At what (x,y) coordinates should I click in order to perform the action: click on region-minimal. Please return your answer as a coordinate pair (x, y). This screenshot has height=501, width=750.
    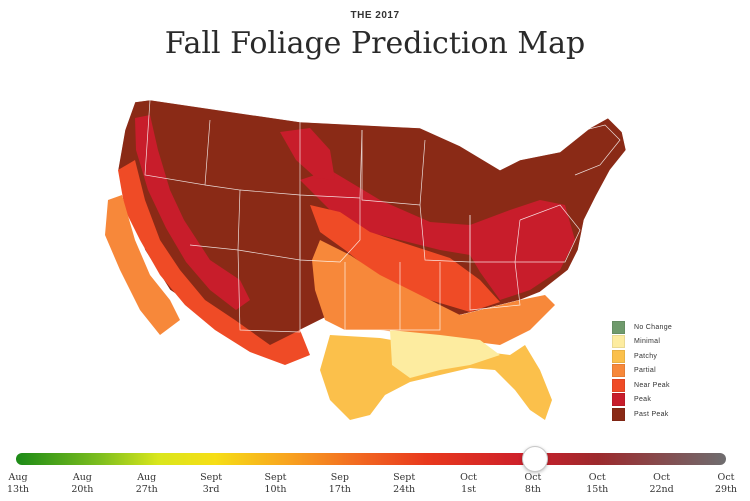
    Looking at the image, I should click on (445, 354).